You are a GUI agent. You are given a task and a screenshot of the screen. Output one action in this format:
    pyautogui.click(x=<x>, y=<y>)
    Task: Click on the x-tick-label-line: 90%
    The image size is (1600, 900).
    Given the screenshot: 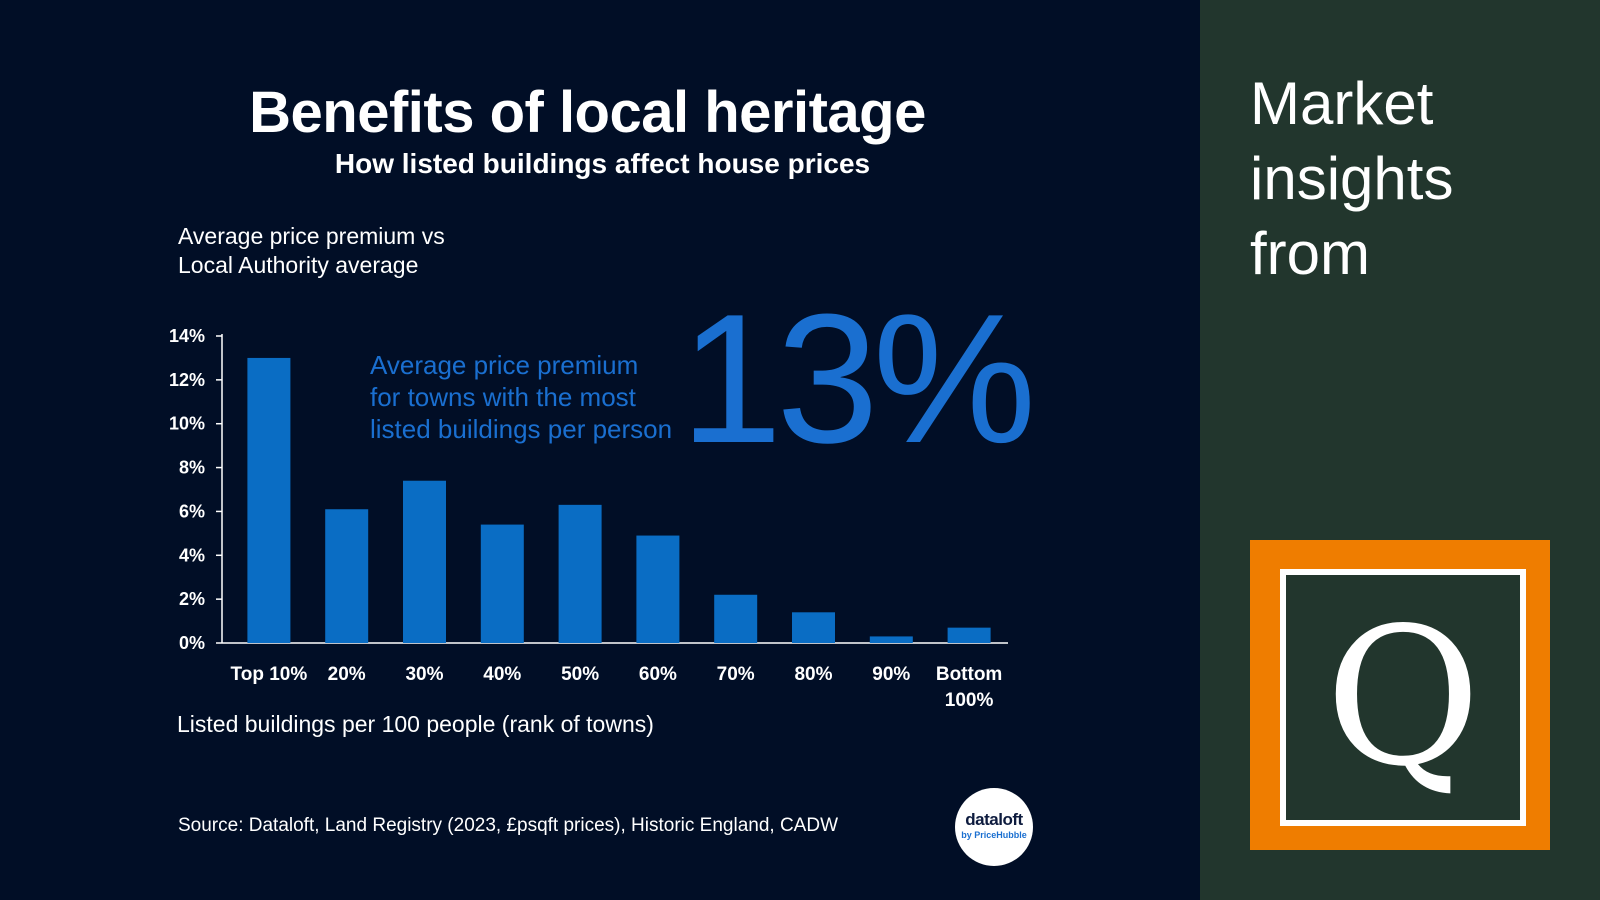 What is the action you would take?
    pyautogui.click(x=891, y=674)
    